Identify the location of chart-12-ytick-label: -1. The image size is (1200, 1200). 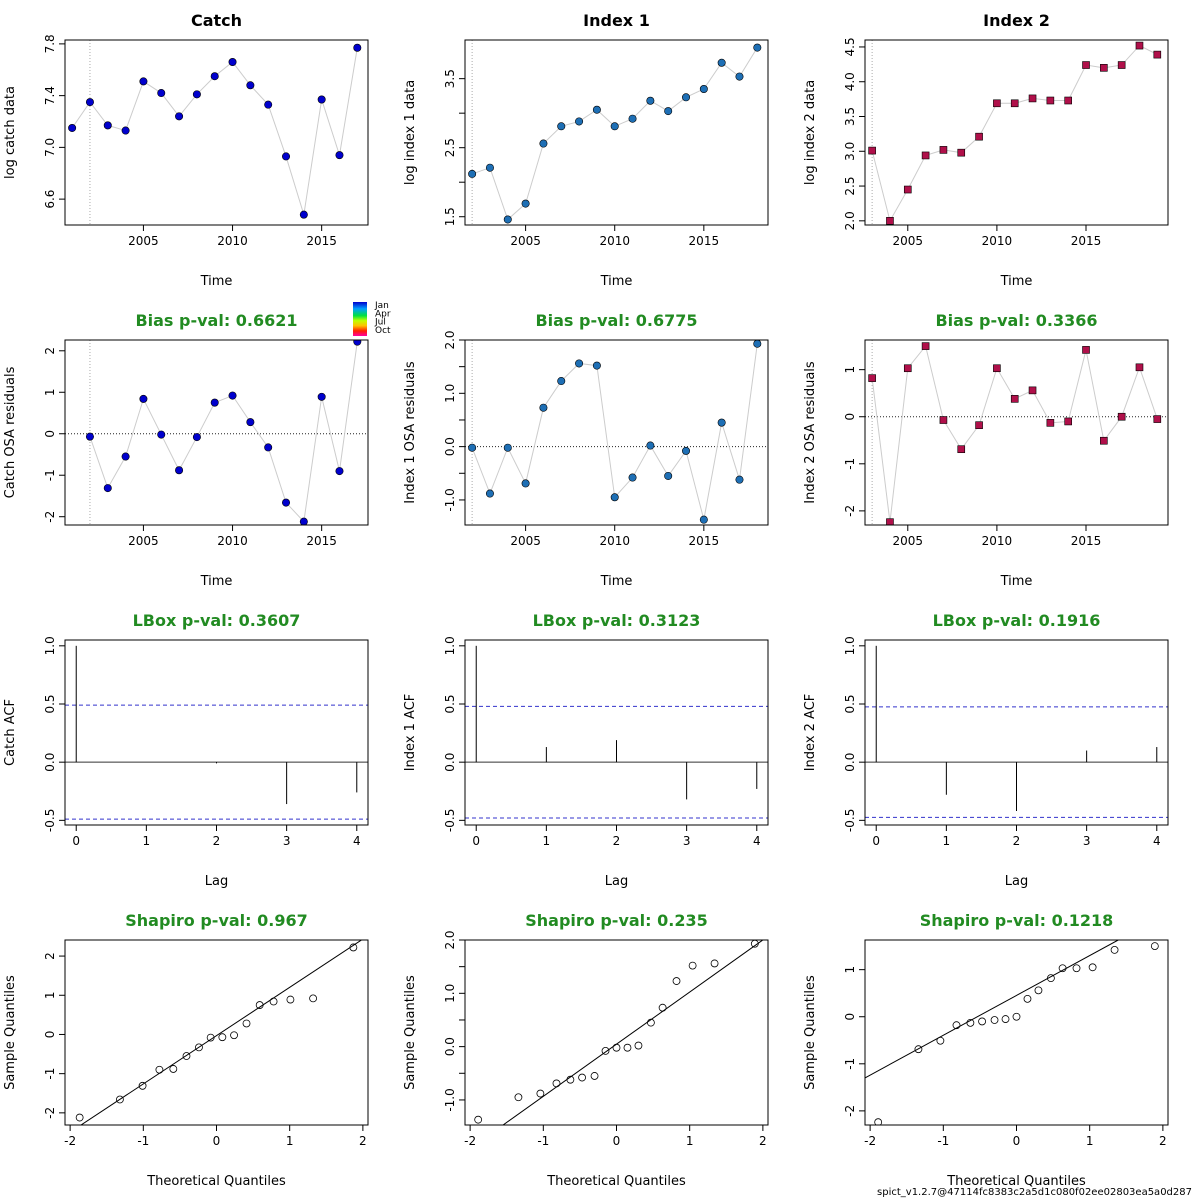
(850, 1064).